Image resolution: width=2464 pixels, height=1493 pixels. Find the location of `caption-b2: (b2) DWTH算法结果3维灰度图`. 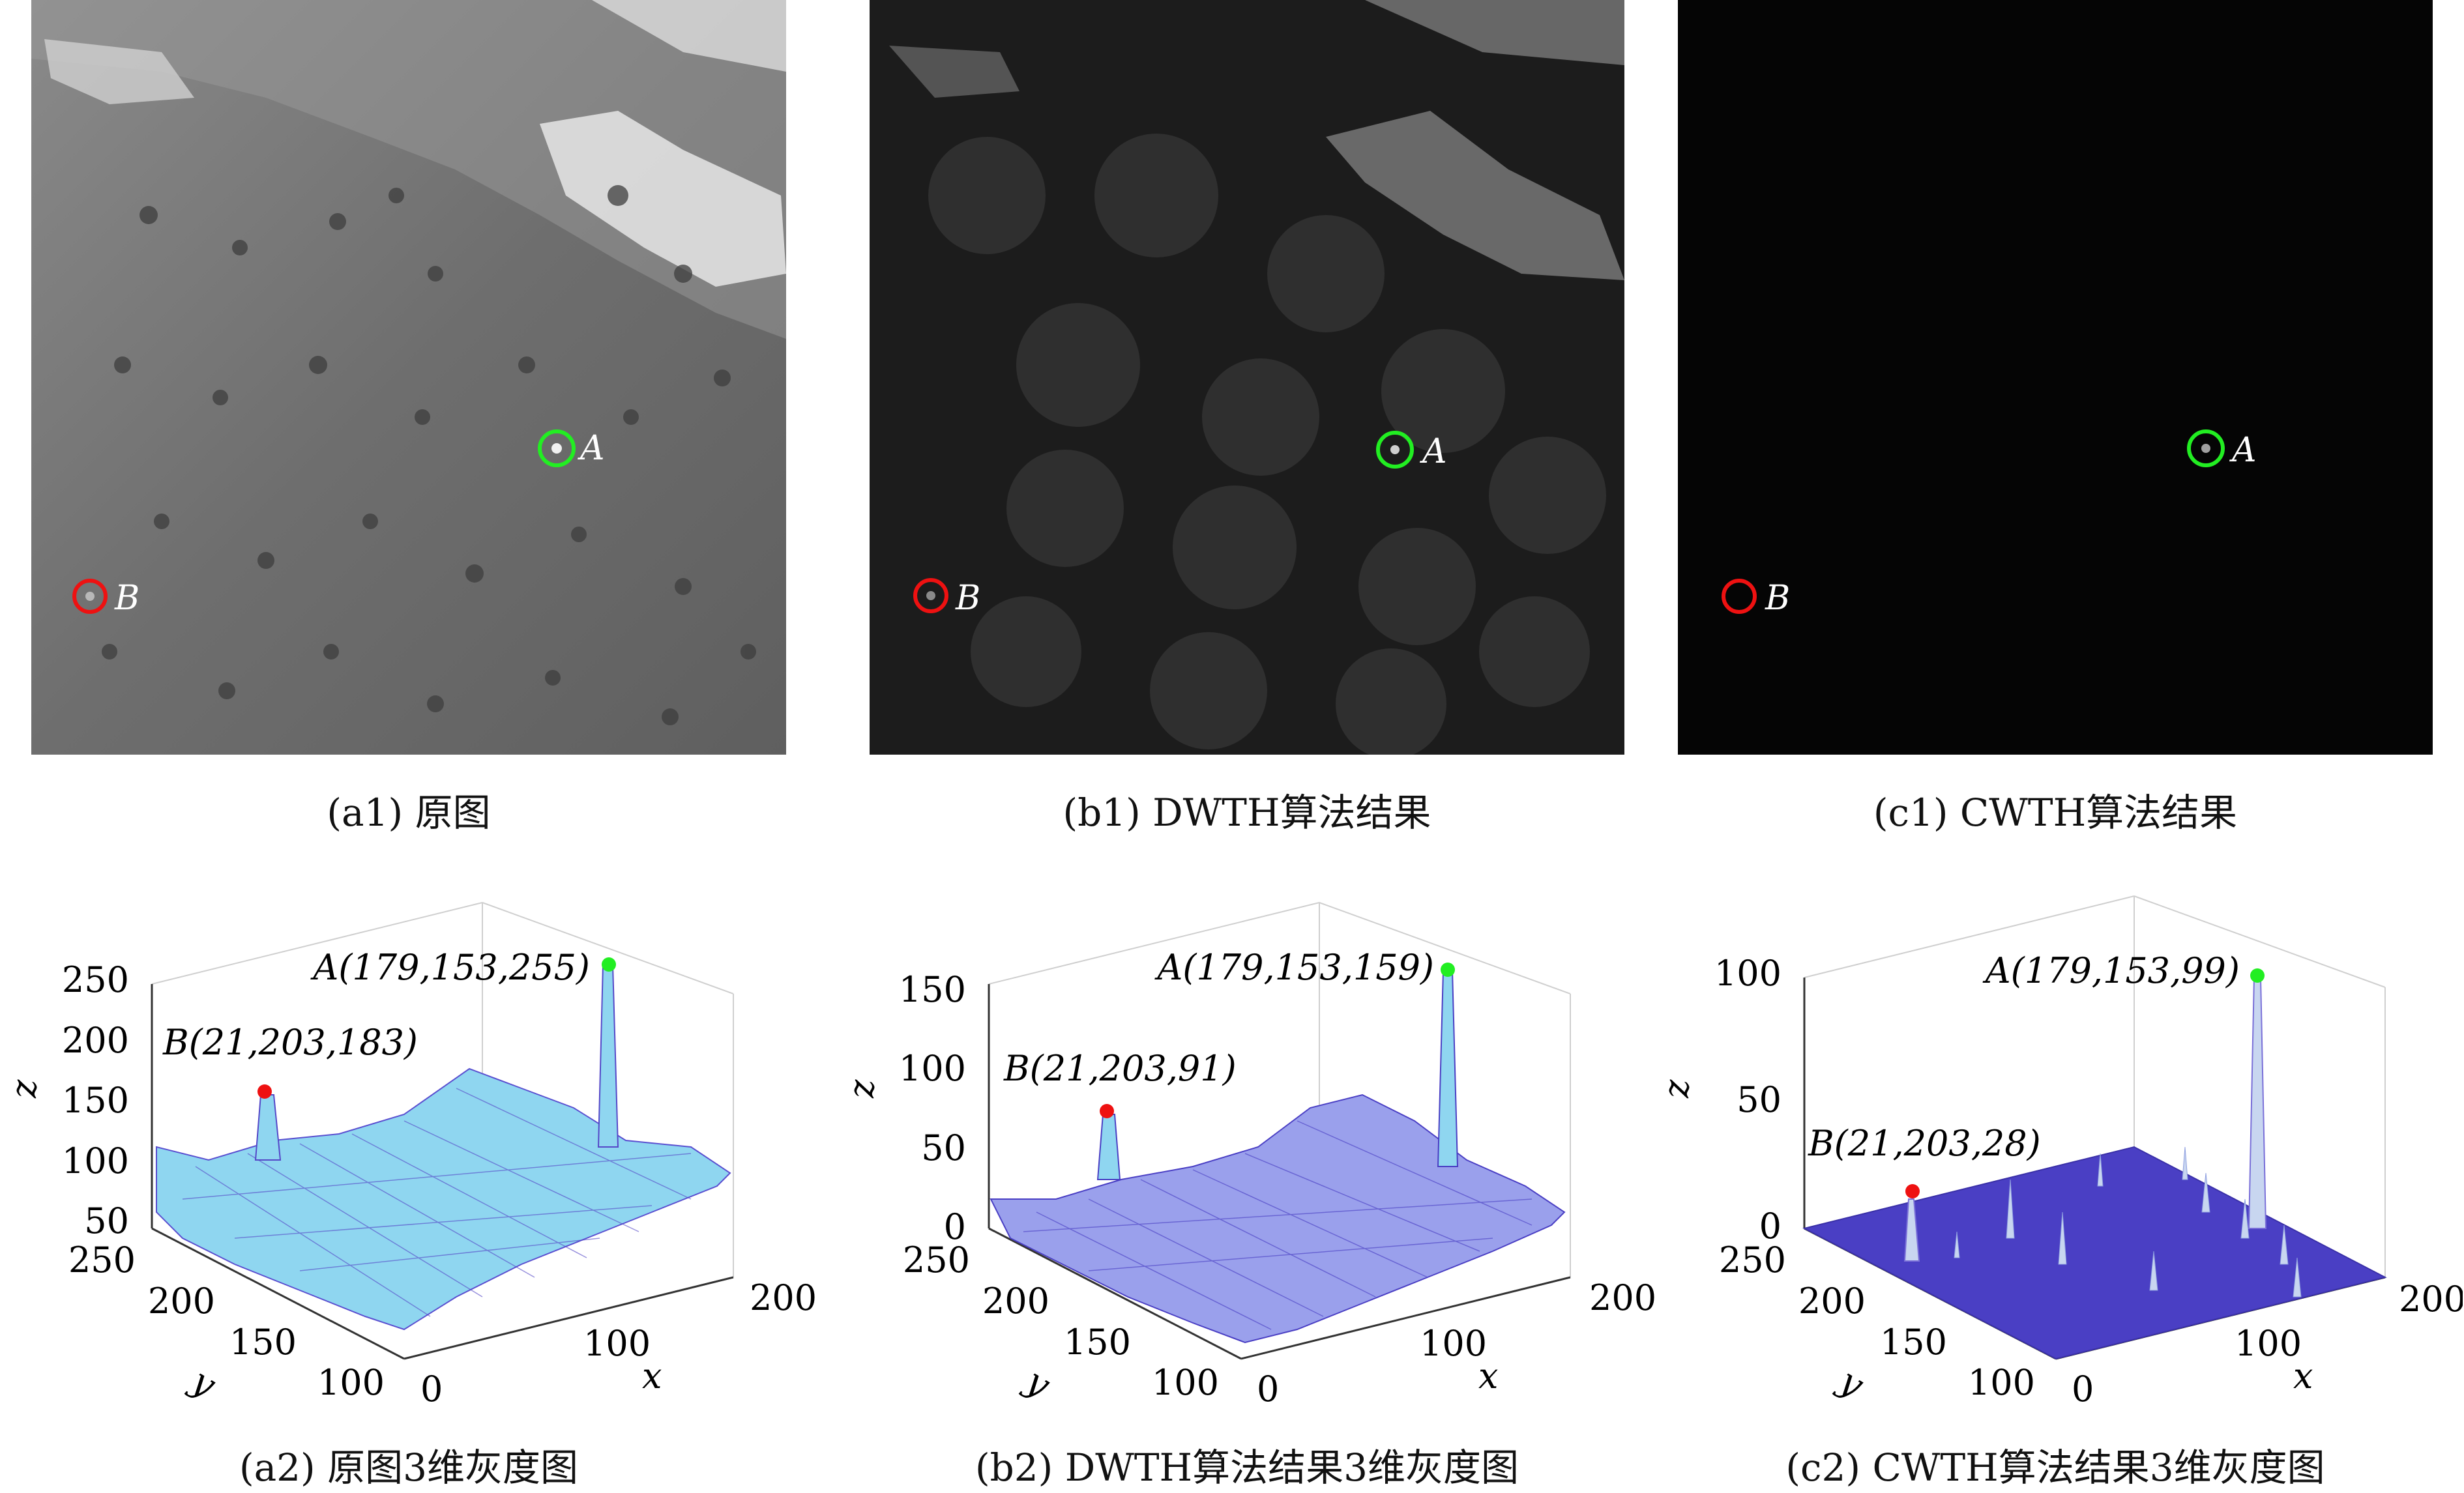

caption-b2: (b2) DWTH算法结果3维灰度图 is located at coordinates (1247, 1467).